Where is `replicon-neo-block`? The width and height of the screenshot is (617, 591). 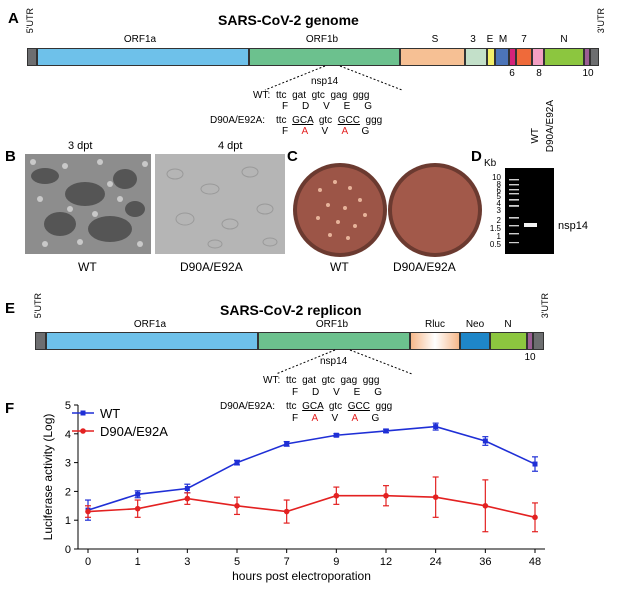 replicon-neo-block is located at coordinates (475, 341).